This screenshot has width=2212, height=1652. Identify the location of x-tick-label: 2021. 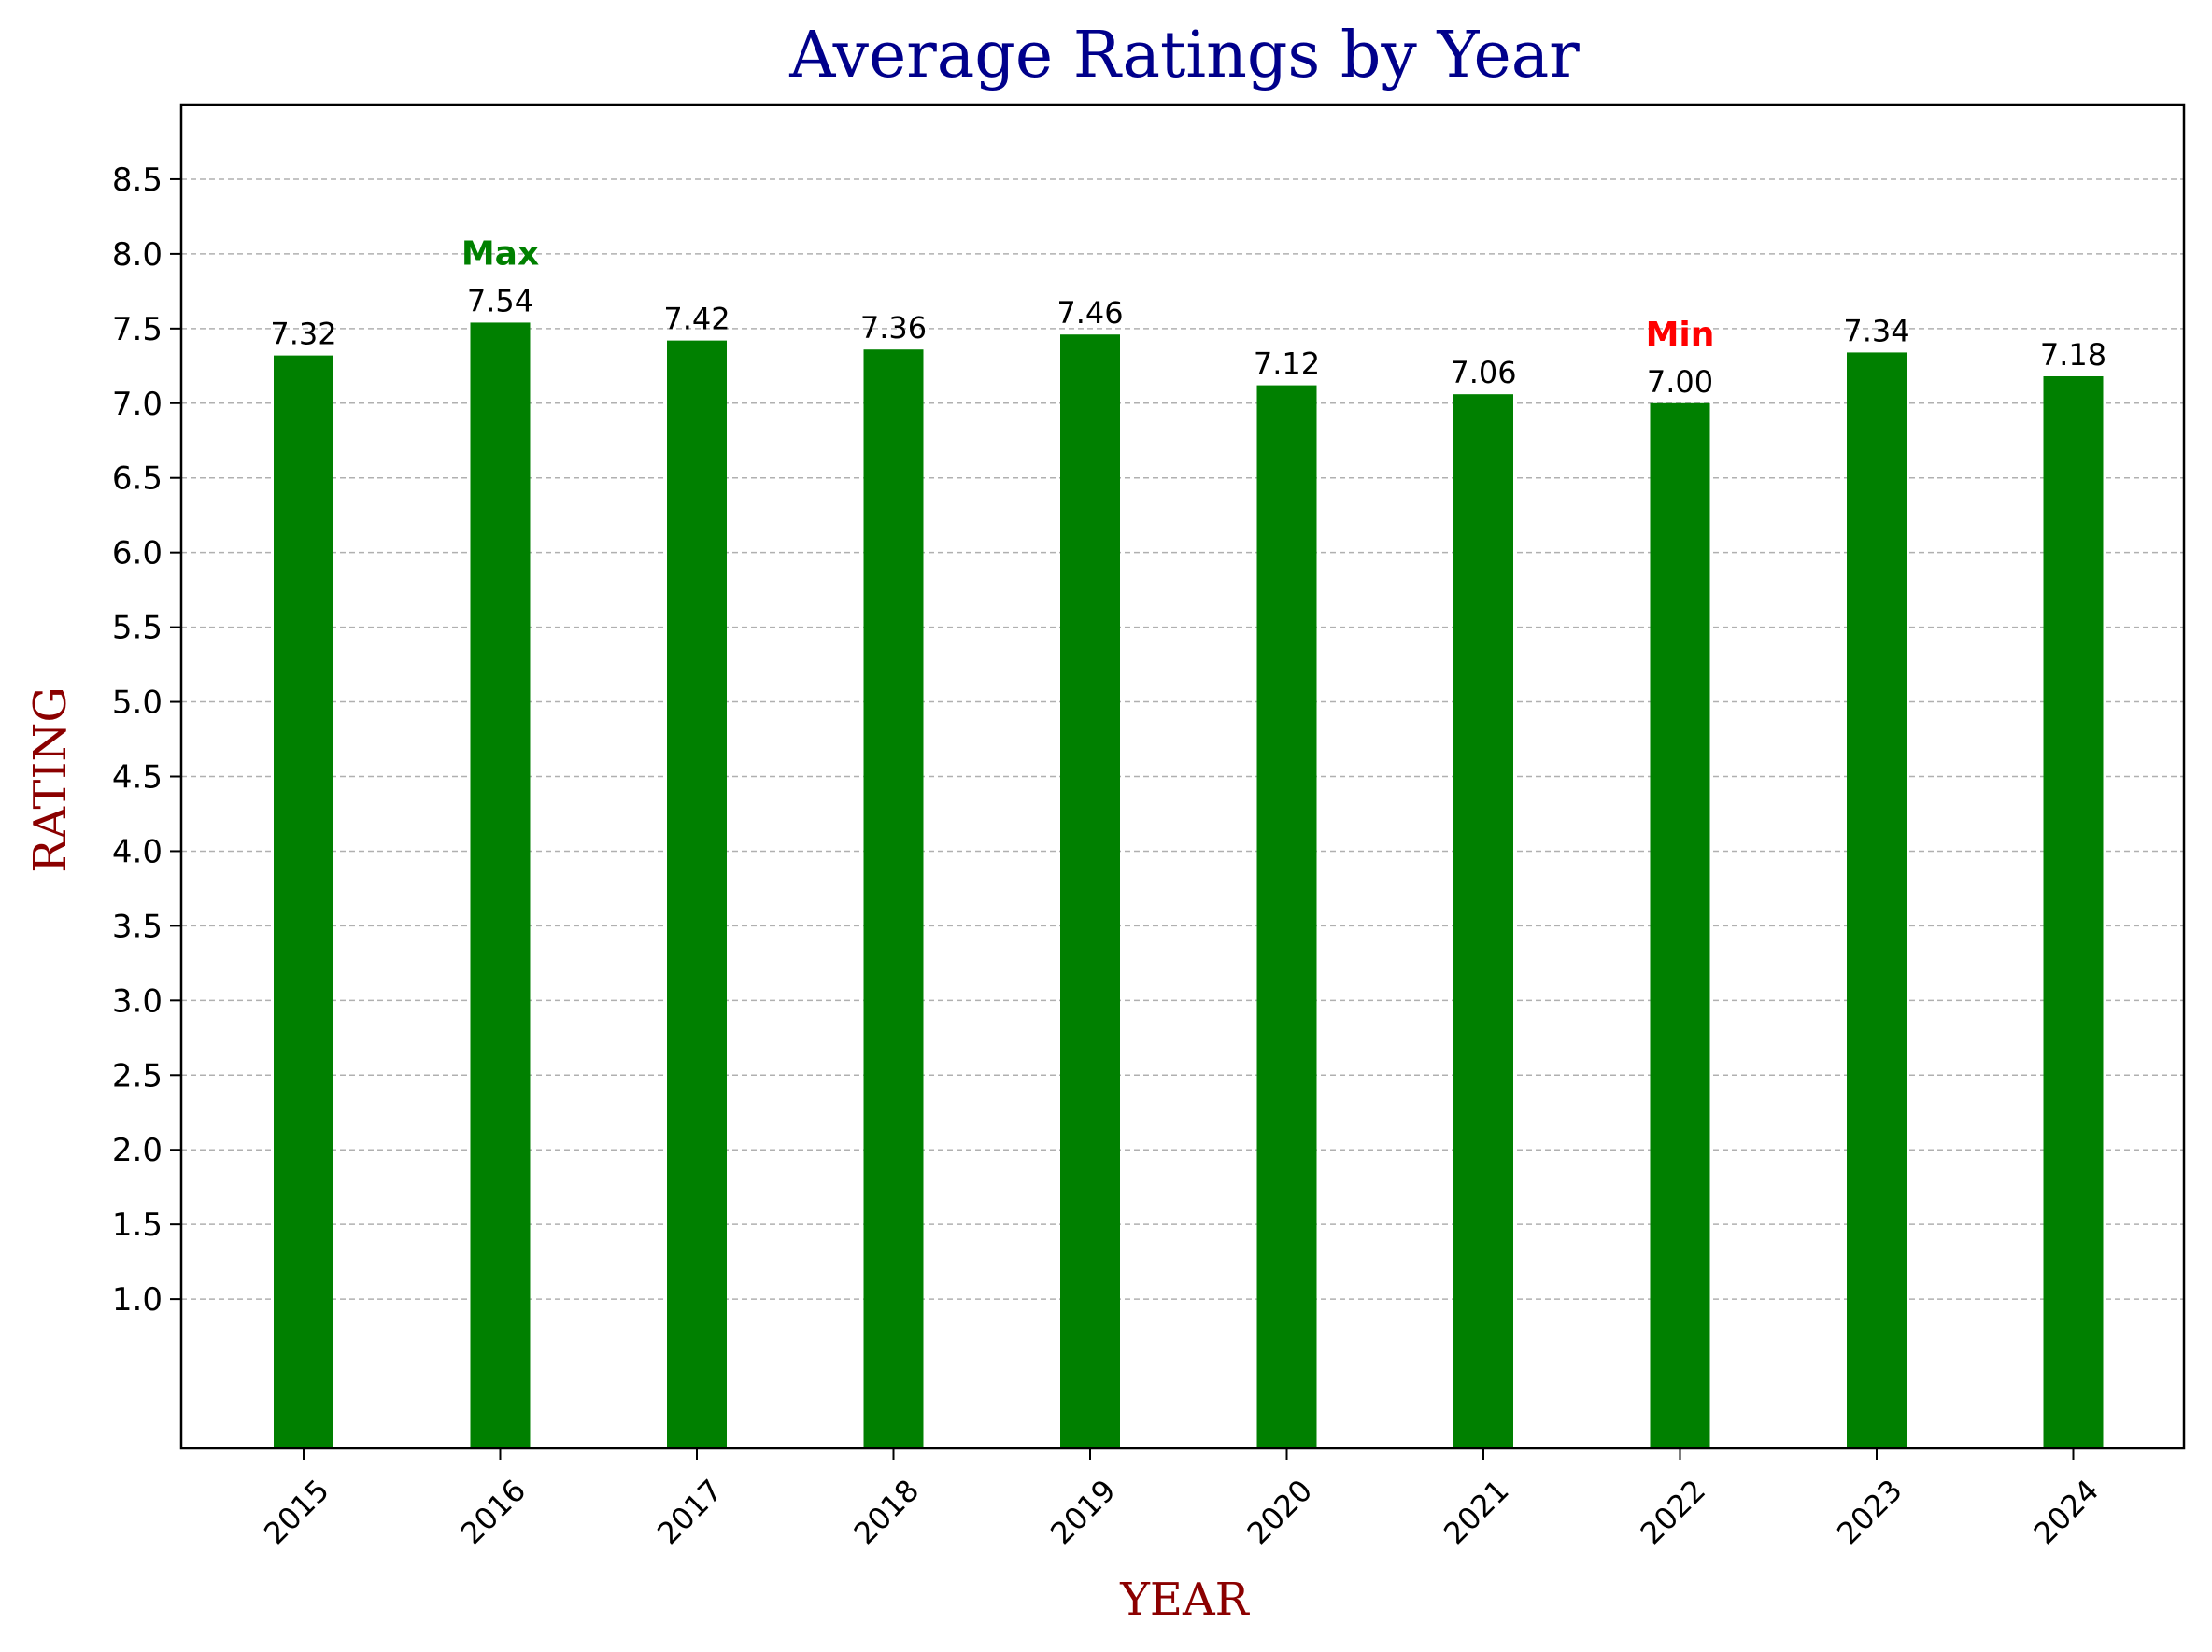
(1476, 1512).